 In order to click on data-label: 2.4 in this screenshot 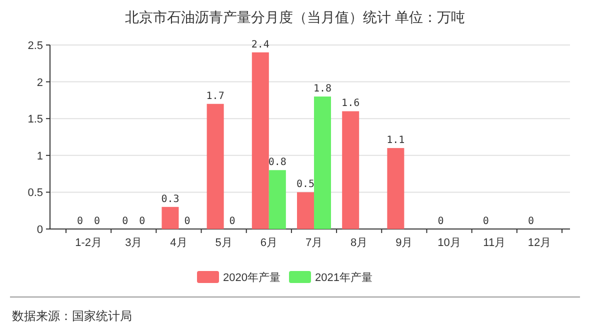, I will do `click(260, 44)`.